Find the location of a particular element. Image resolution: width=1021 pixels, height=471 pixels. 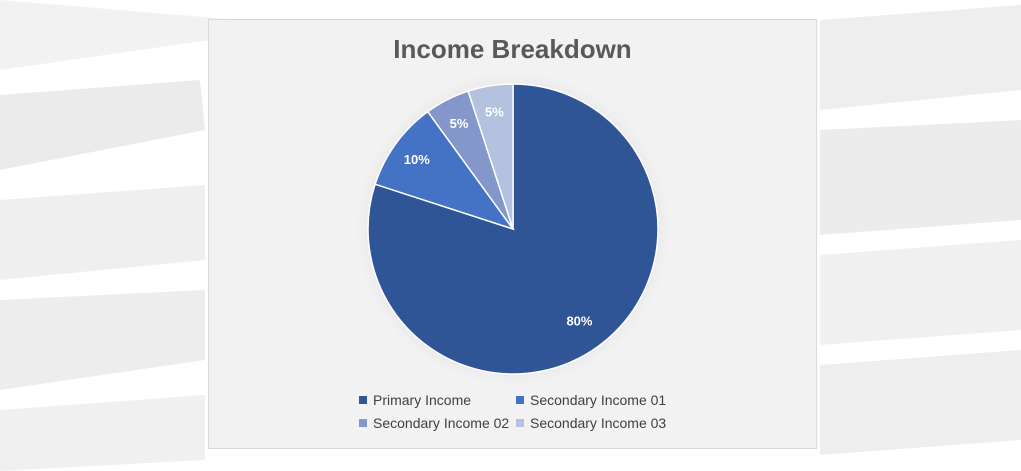

chart-title: Income Breakdown is located at coordinates (512, 49).